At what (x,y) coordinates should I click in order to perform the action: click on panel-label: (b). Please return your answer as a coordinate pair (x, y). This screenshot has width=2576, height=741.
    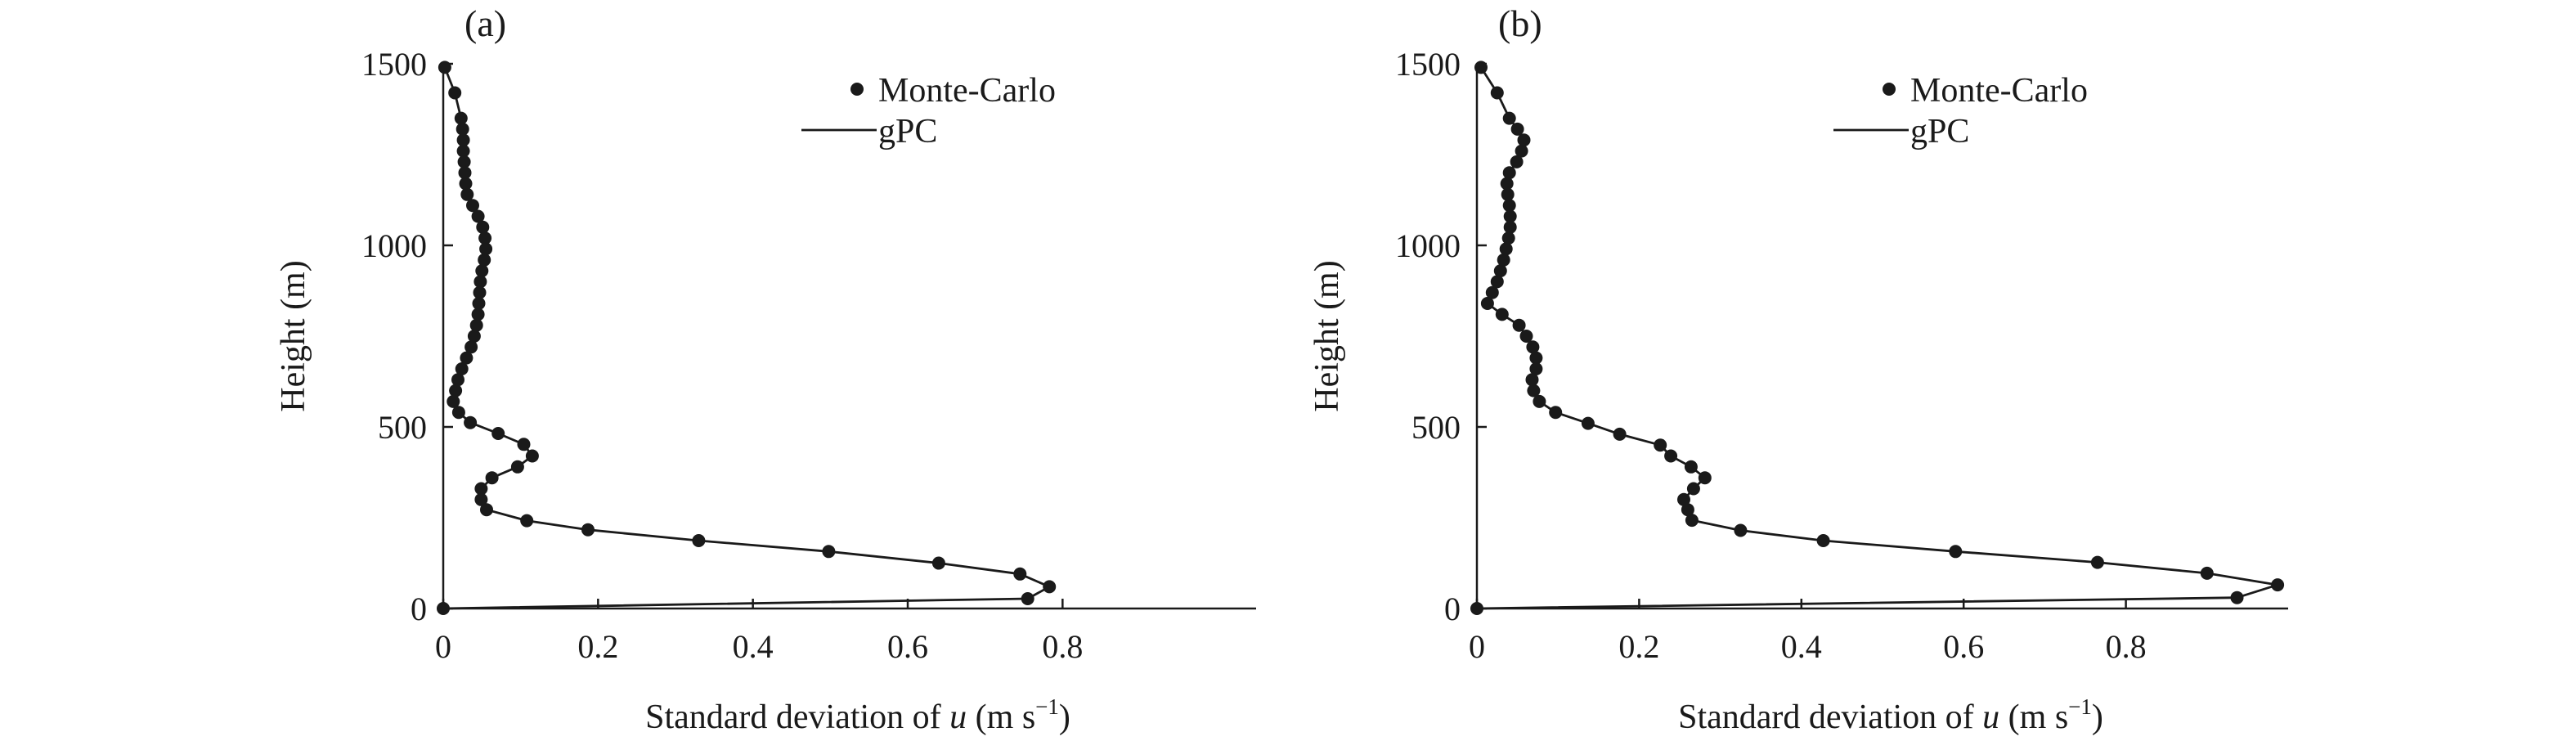
    Looking at the image, I should click on (1520, 23).